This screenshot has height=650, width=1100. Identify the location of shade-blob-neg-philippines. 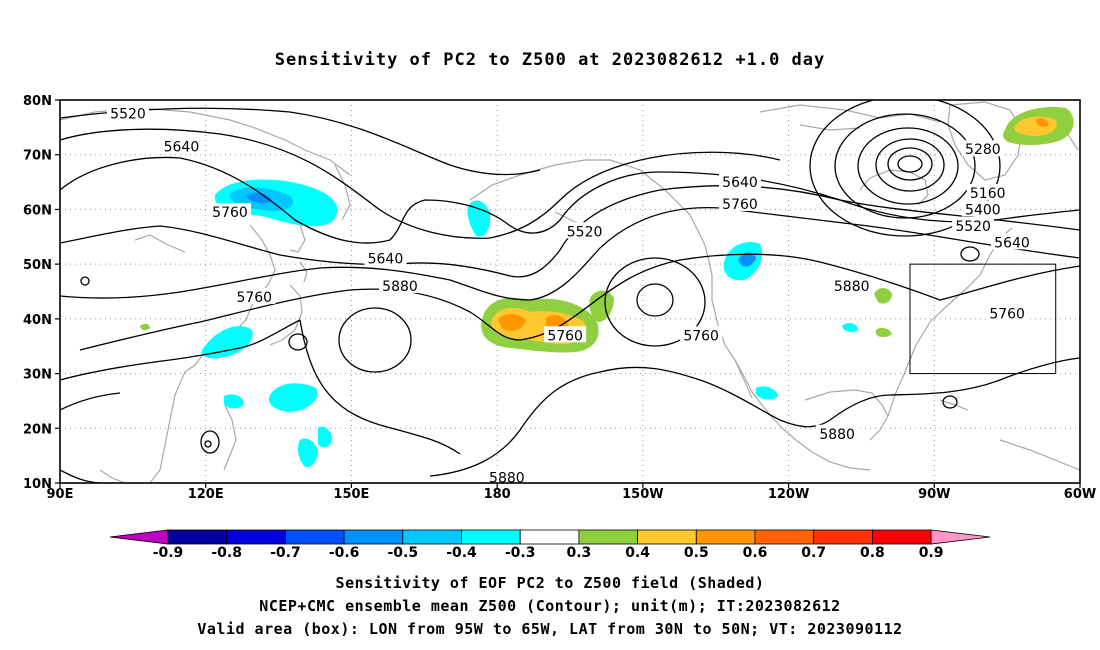
(234, 401).